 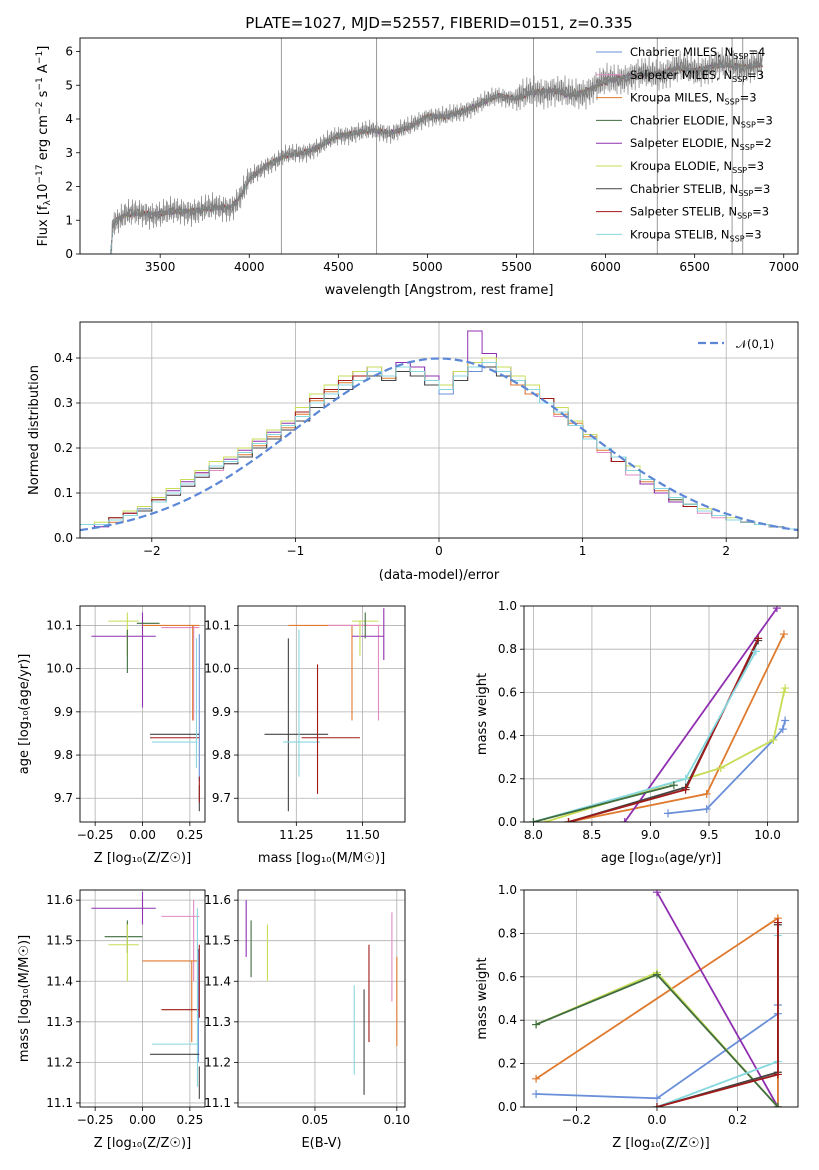 I want to click on plot-area-age-vs-Z, so click(x=145, y=712).